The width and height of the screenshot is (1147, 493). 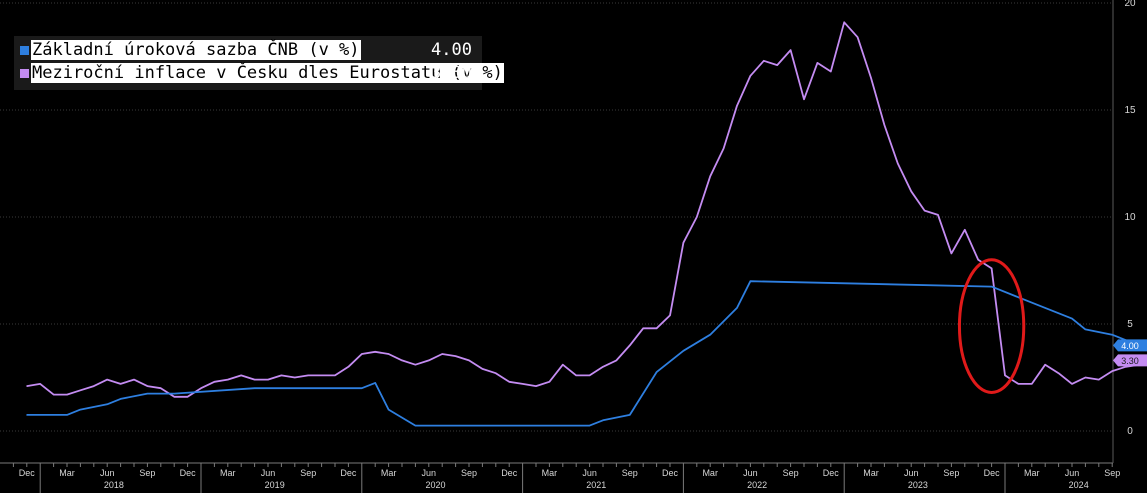 I want to click on legend-item-rate: Základní úroková sazba ČNB (v %), so click(x=190, y=50).